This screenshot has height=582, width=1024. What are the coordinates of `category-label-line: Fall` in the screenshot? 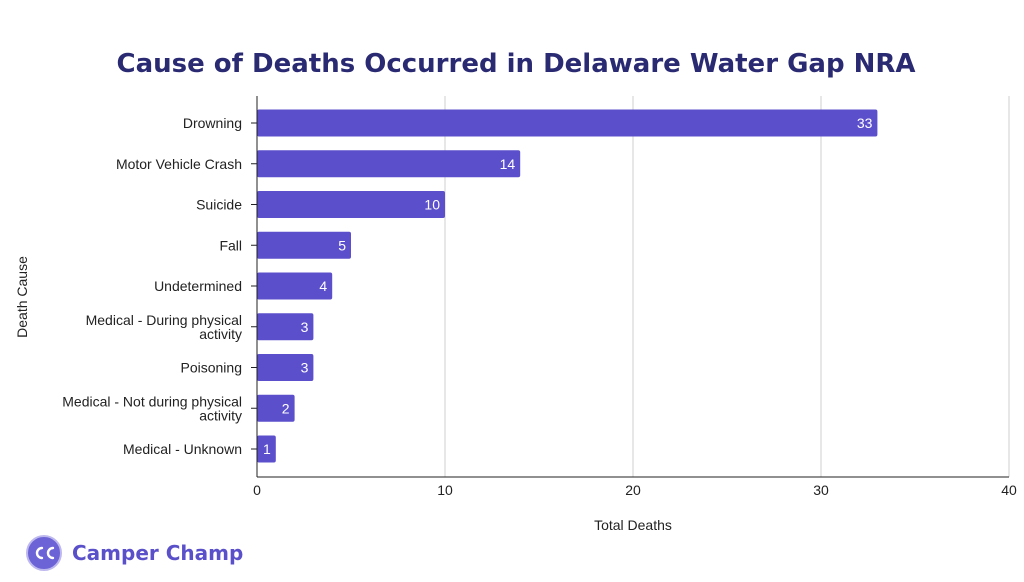 It's located at (230, 245).